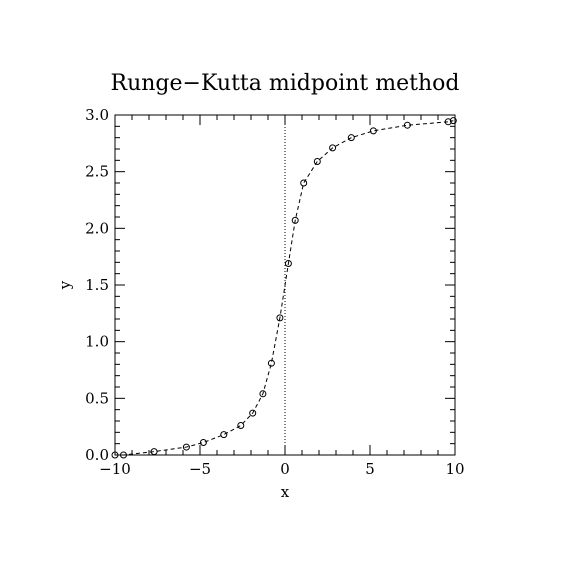  Describe the element at coordinates (97, 398) in the screenshot. I see `y-tick-label: 0.5` at that location.